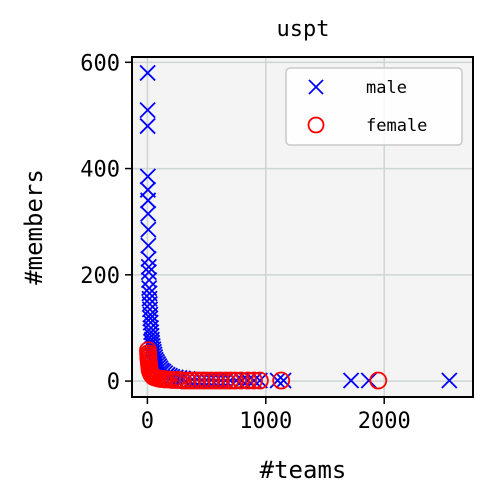 This screenshot has height=489, width=492. I want to click on legend: male female, so click(374, 106).